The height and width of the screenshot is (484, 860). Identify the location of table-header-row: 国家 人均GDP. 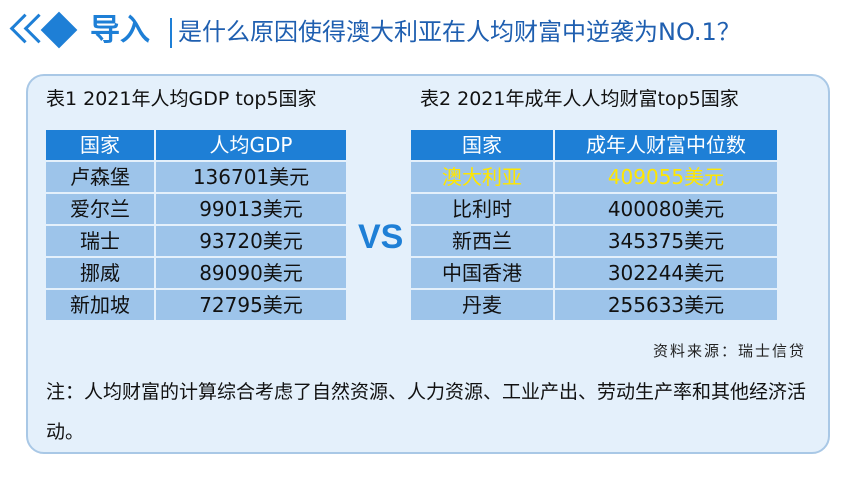
(196, 145).